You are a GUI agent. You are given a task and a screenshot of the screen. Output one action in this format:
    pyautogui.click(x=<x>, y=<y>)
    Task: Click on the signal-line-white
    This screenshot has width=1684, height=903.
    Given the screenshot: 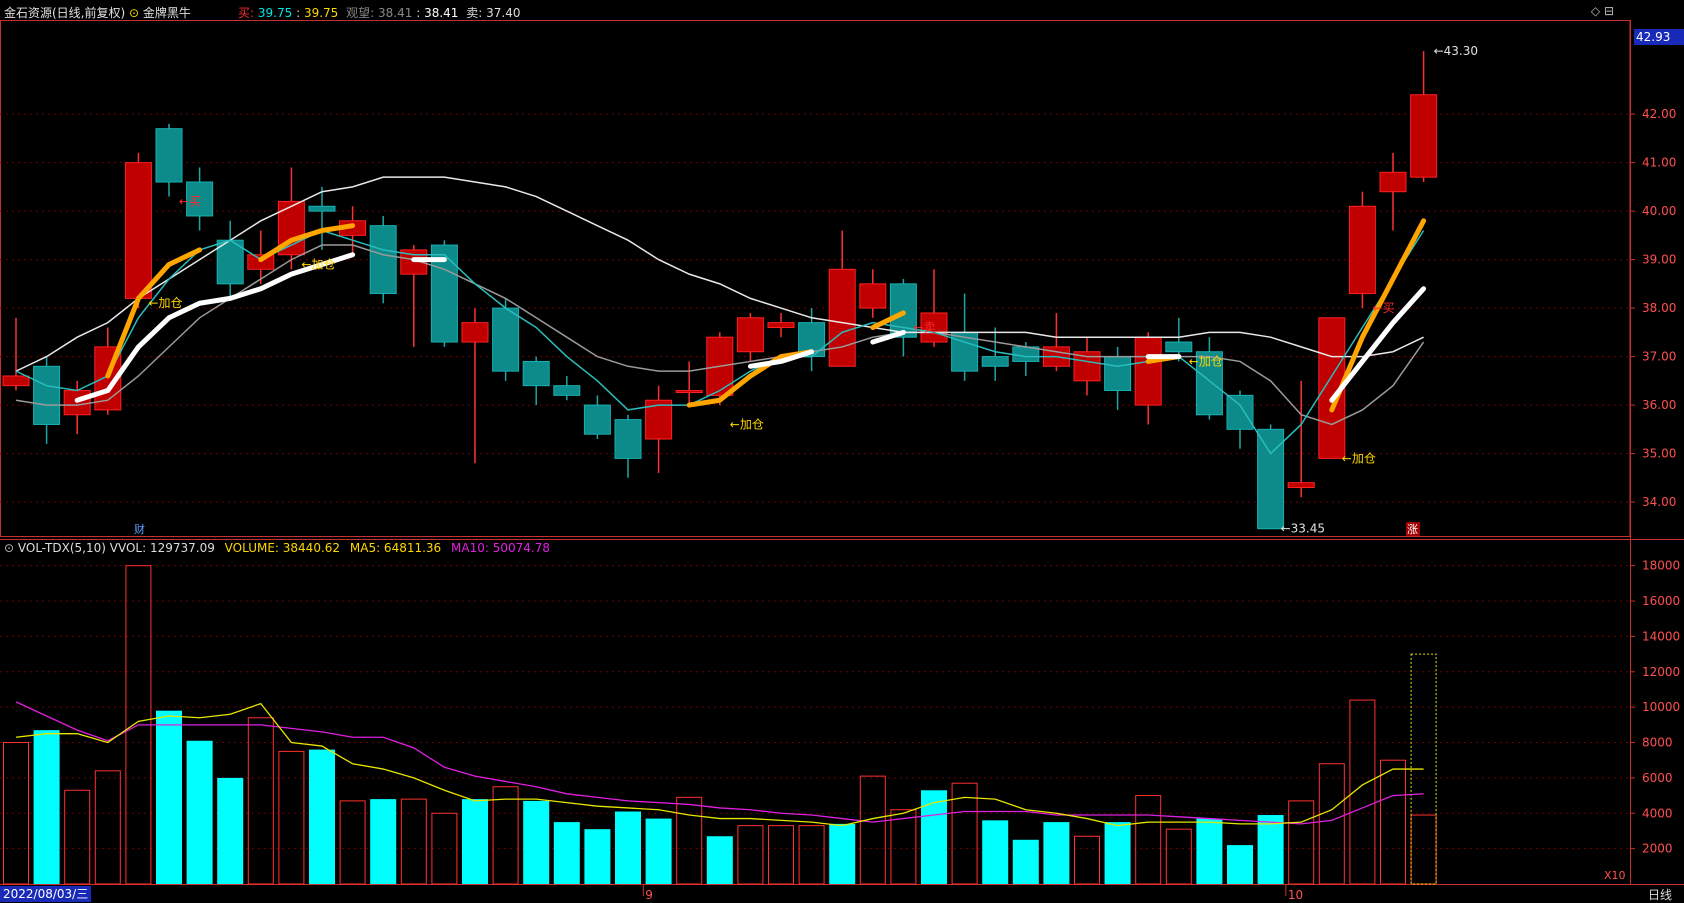 What is the action you would take?
    pyautogui.click(x=781, y=359)
    